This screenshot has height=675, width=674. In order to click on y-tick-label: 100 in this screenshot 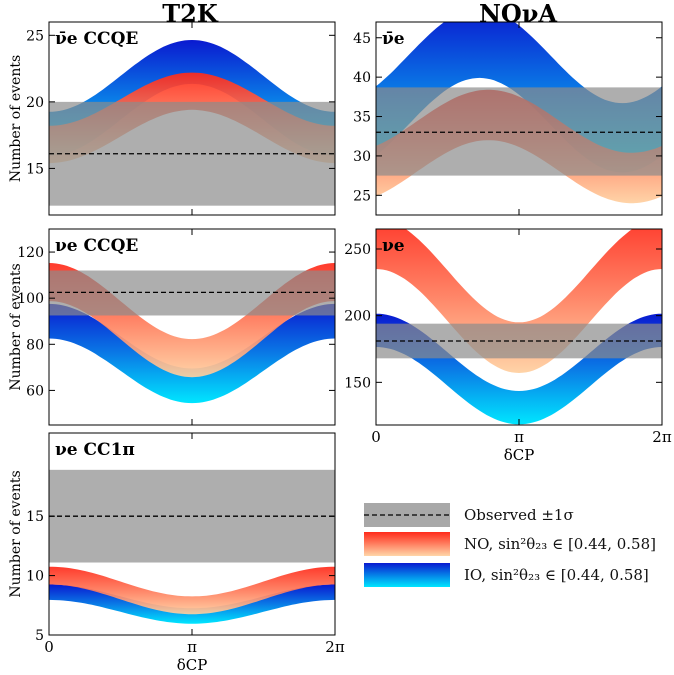, I will do `click(30, 299)`.